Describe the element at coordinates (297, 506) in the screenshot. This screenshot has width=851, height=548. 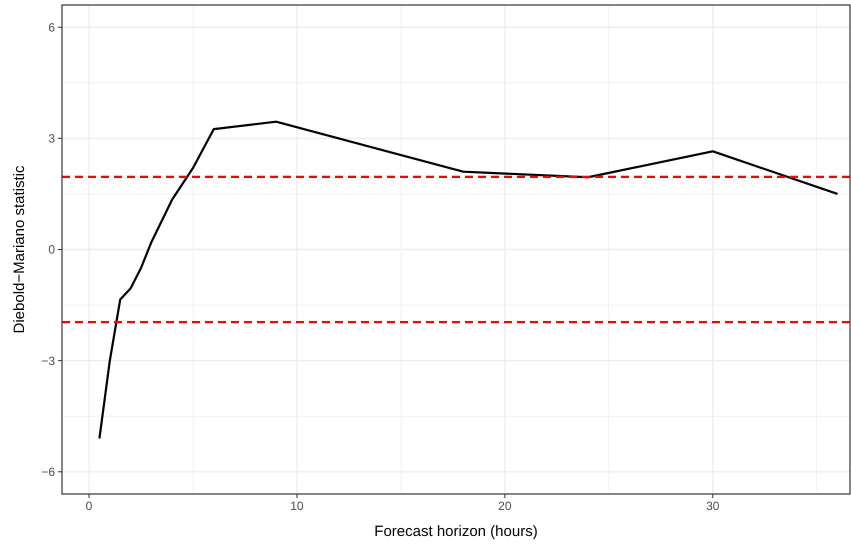
I see `x-tick-label: 10` at that location.